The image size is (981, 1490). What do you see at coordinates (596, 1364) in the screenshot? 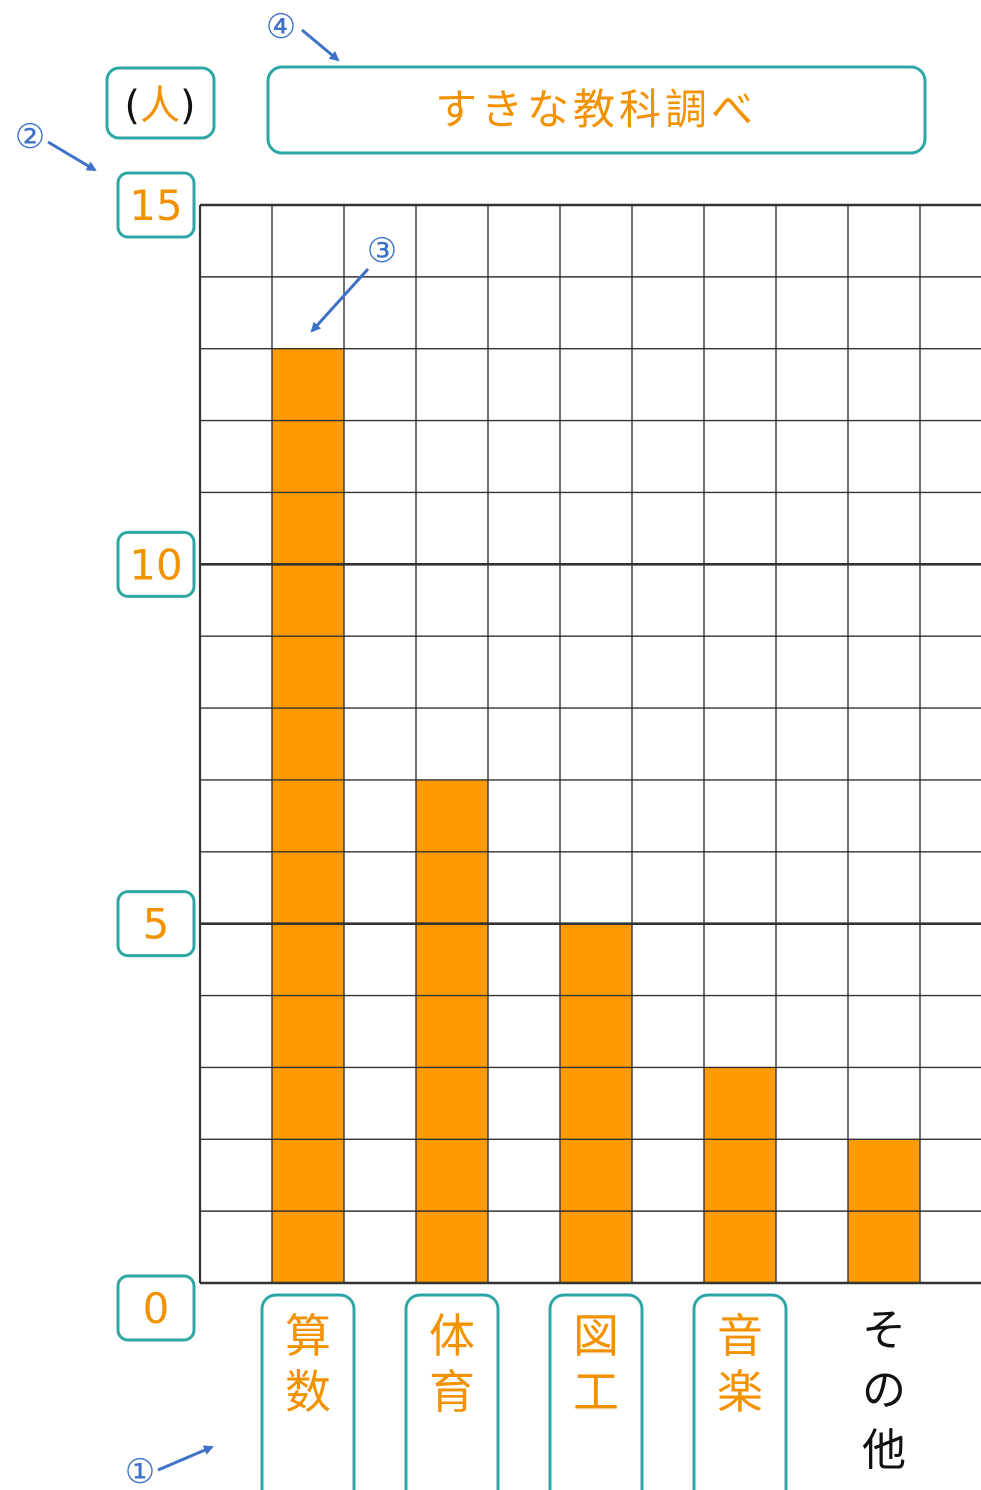
I see `x-label-2: 図工` at bounding box center [596, 1364].